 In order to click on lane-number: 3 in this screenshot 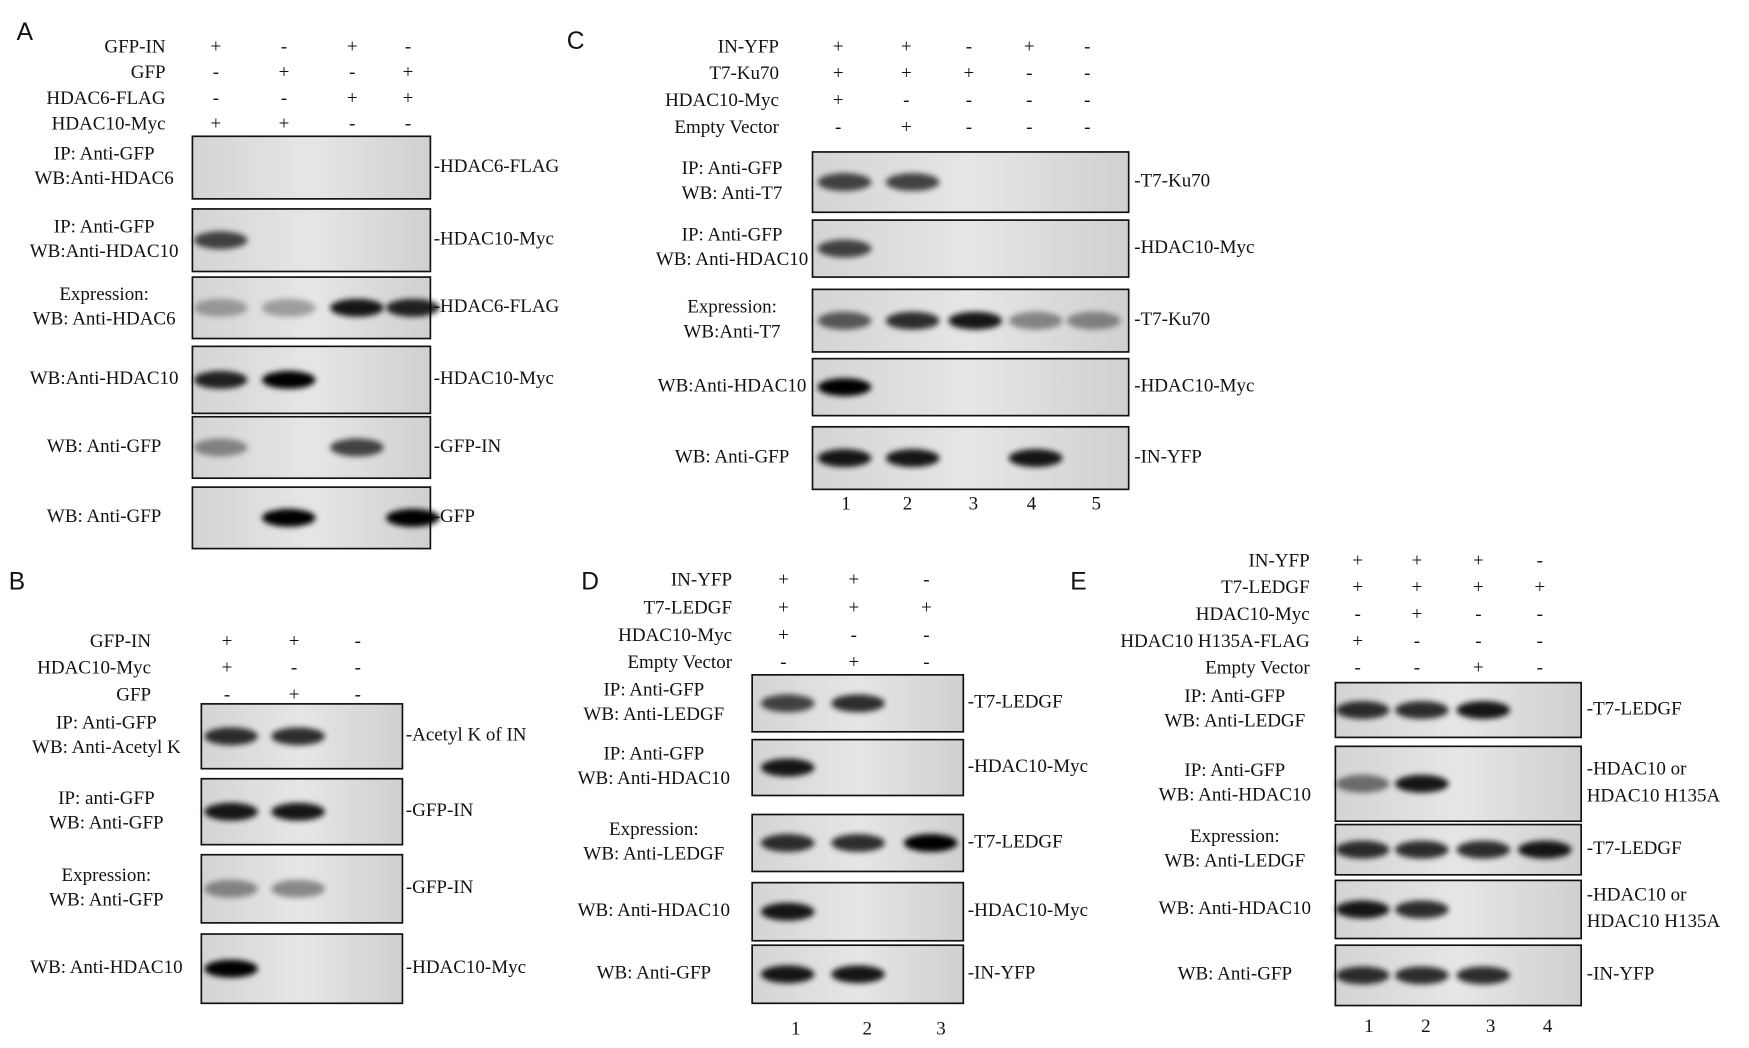, I will do `click(1491, 1026)`.